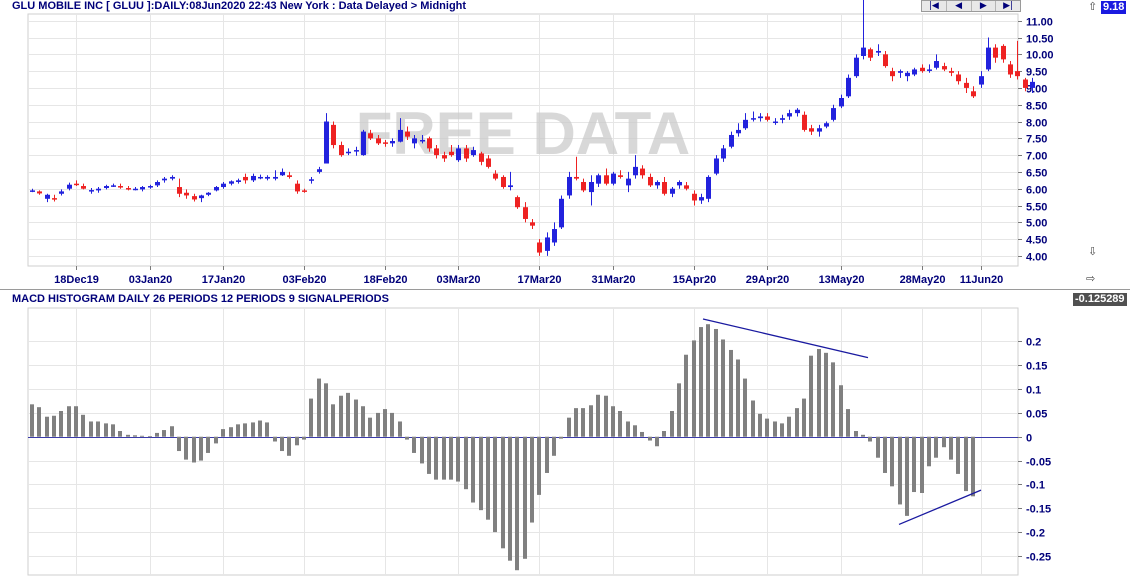  I want to click on last-page-button: ▶|, so click(1008, 6).